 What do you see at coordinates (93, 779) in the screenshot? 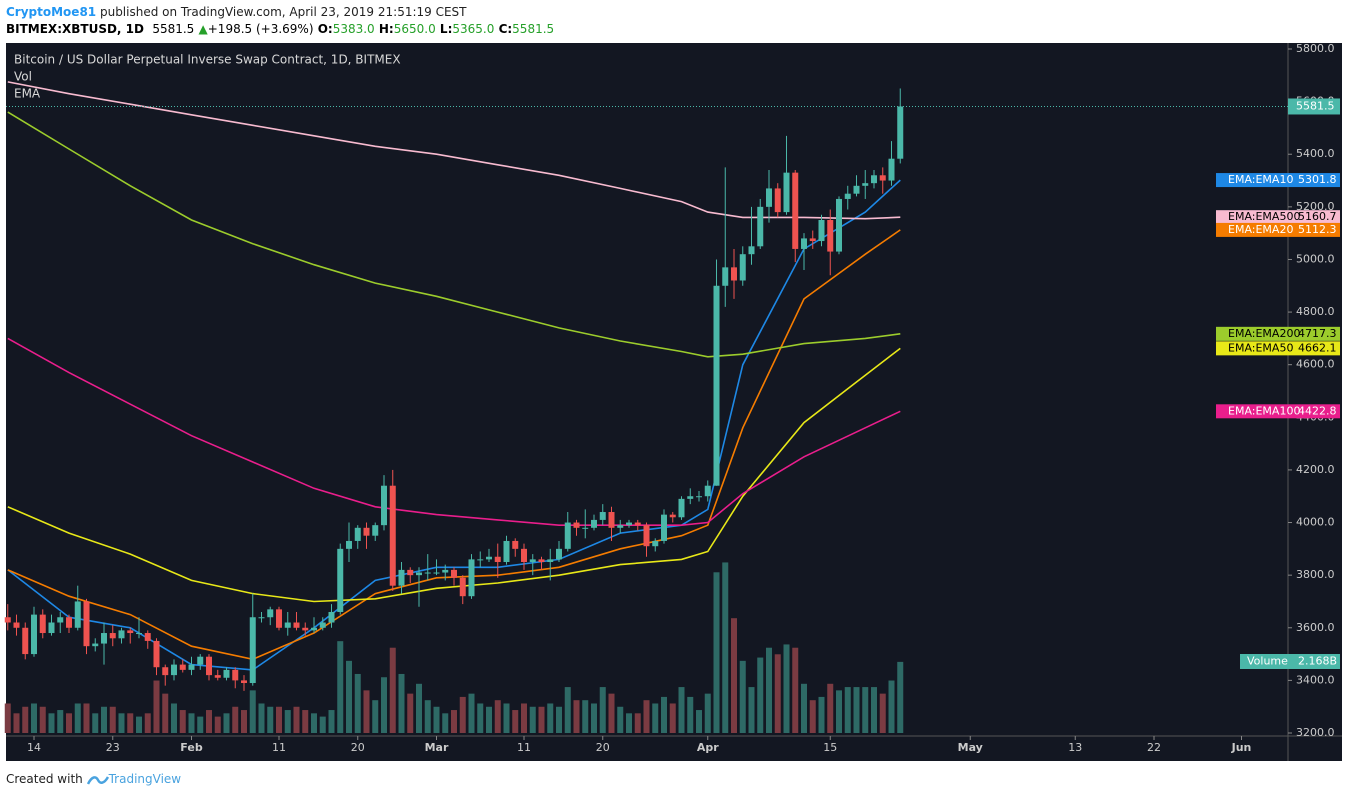
I see `footer: Created with TradingView` at bounding box center [93, 779].